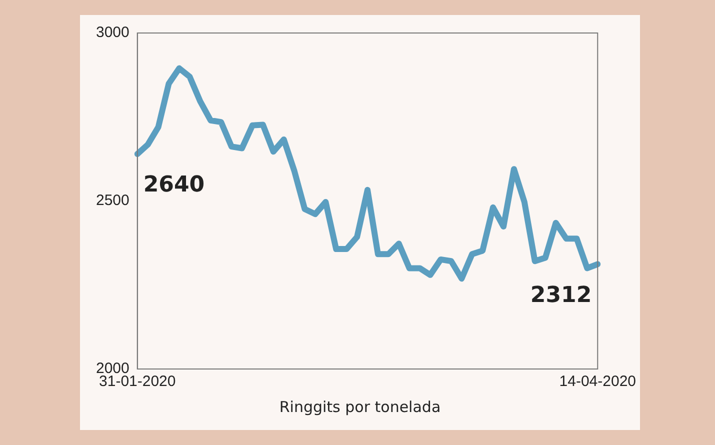  Describe the element at coordinates (113, 201) in the screenshot. I see `y-tick-label: 2500` at that location.